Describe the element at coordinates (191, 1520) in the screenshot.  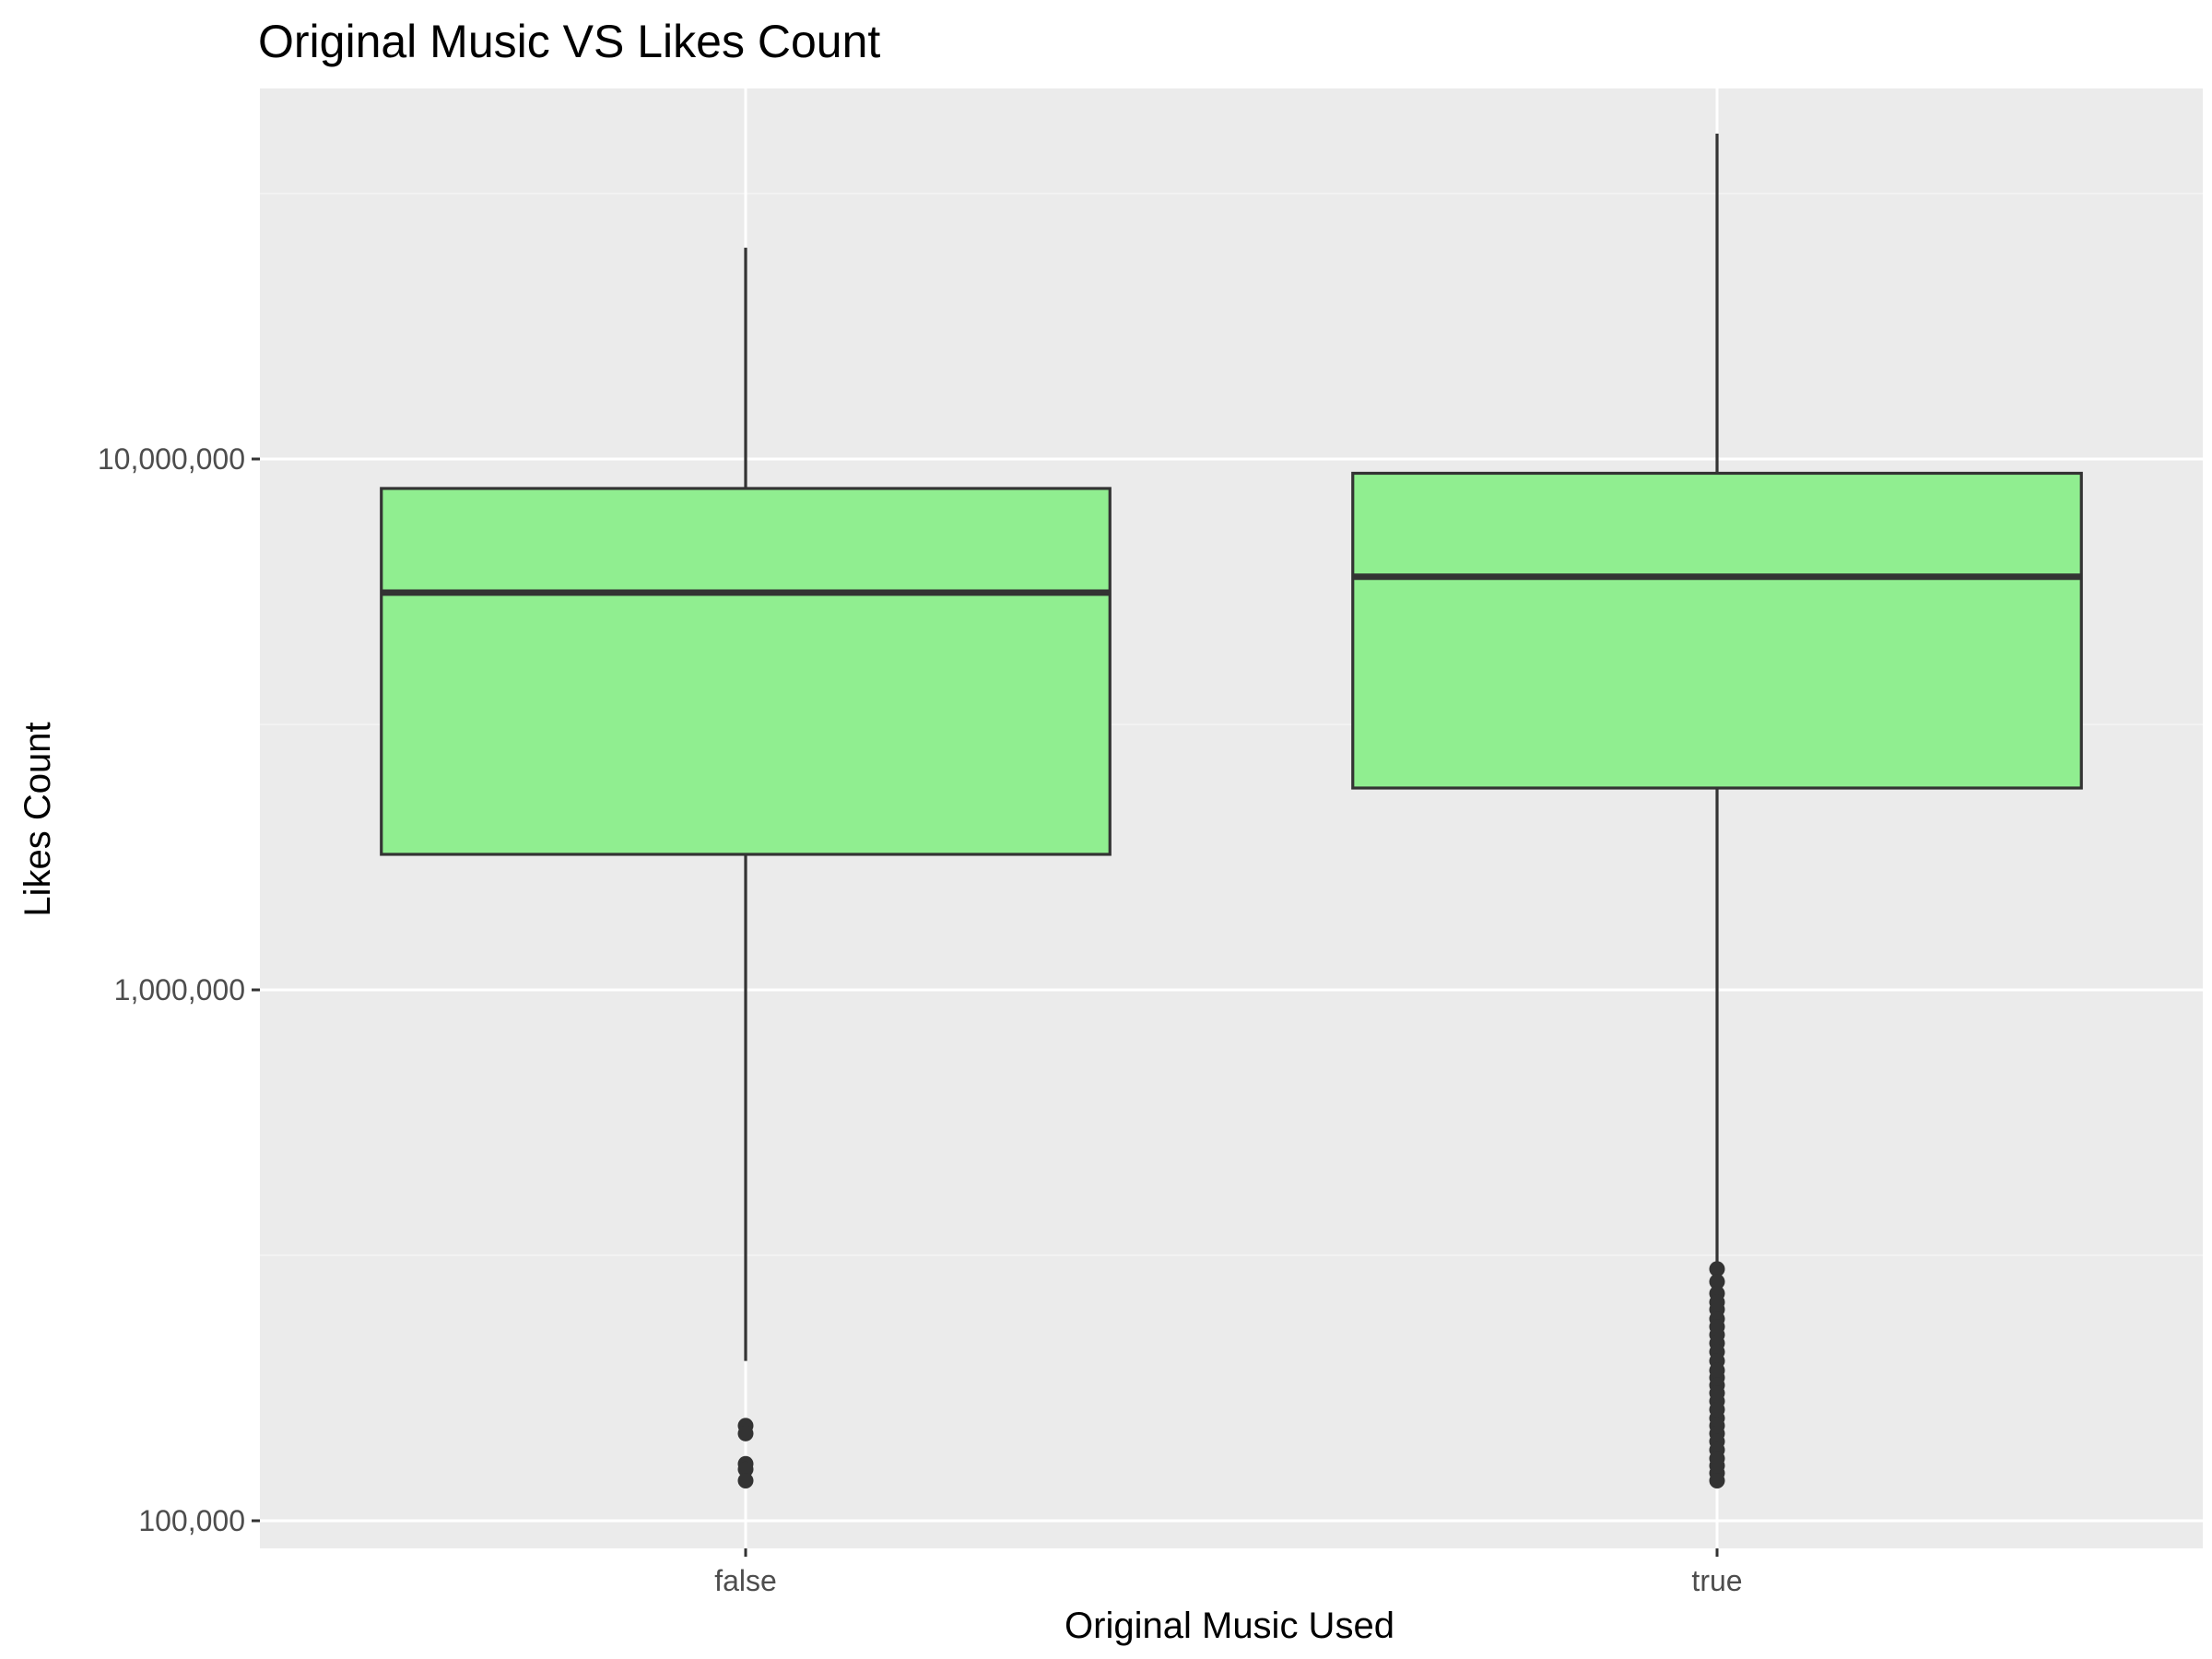
I see `y-tick-label: 100,000` at that location.